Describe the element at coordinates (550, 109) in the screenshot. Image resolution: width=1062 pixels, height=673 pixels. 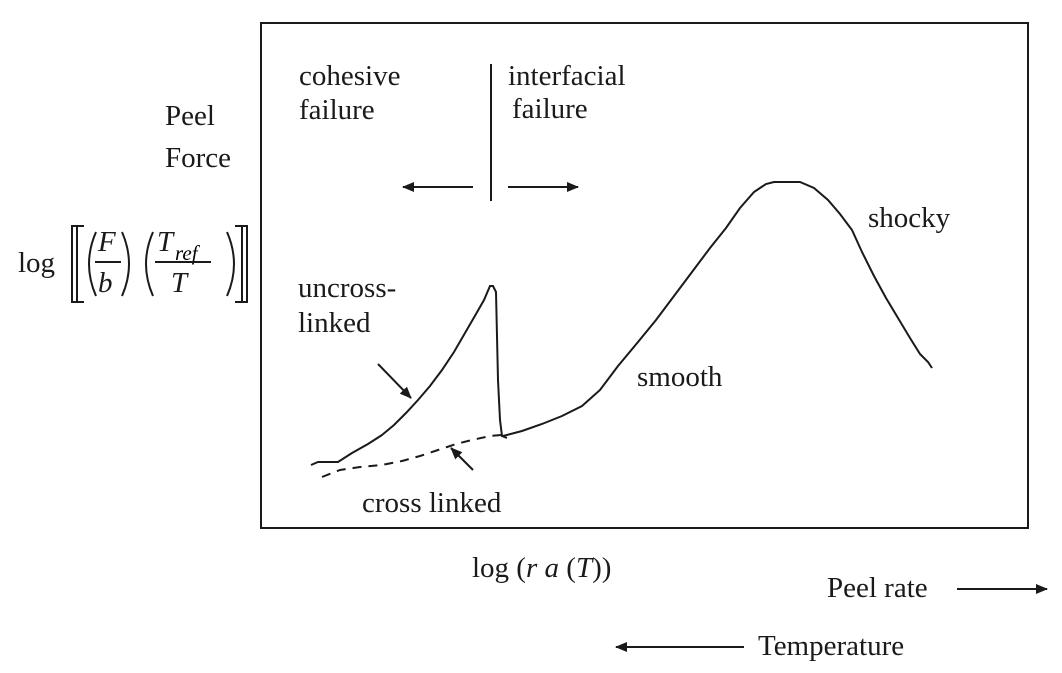
I see `interfacial-label-2: failure` at that location.